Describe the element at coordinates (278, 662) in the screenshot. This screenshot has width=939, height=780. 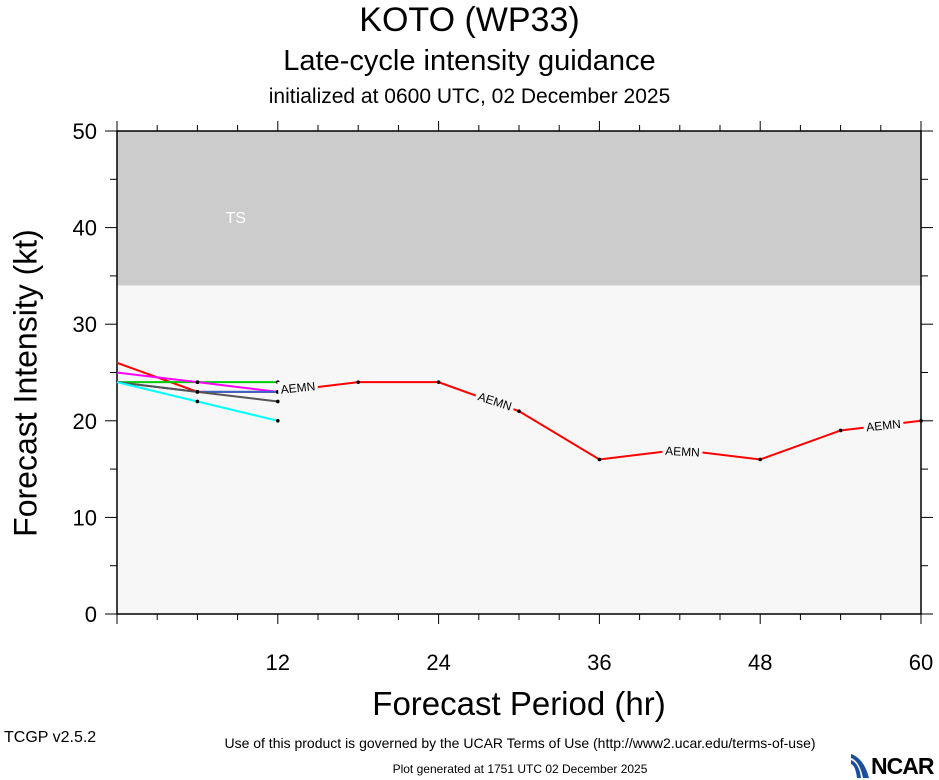
I see `x-tick-label: 12` at that location.